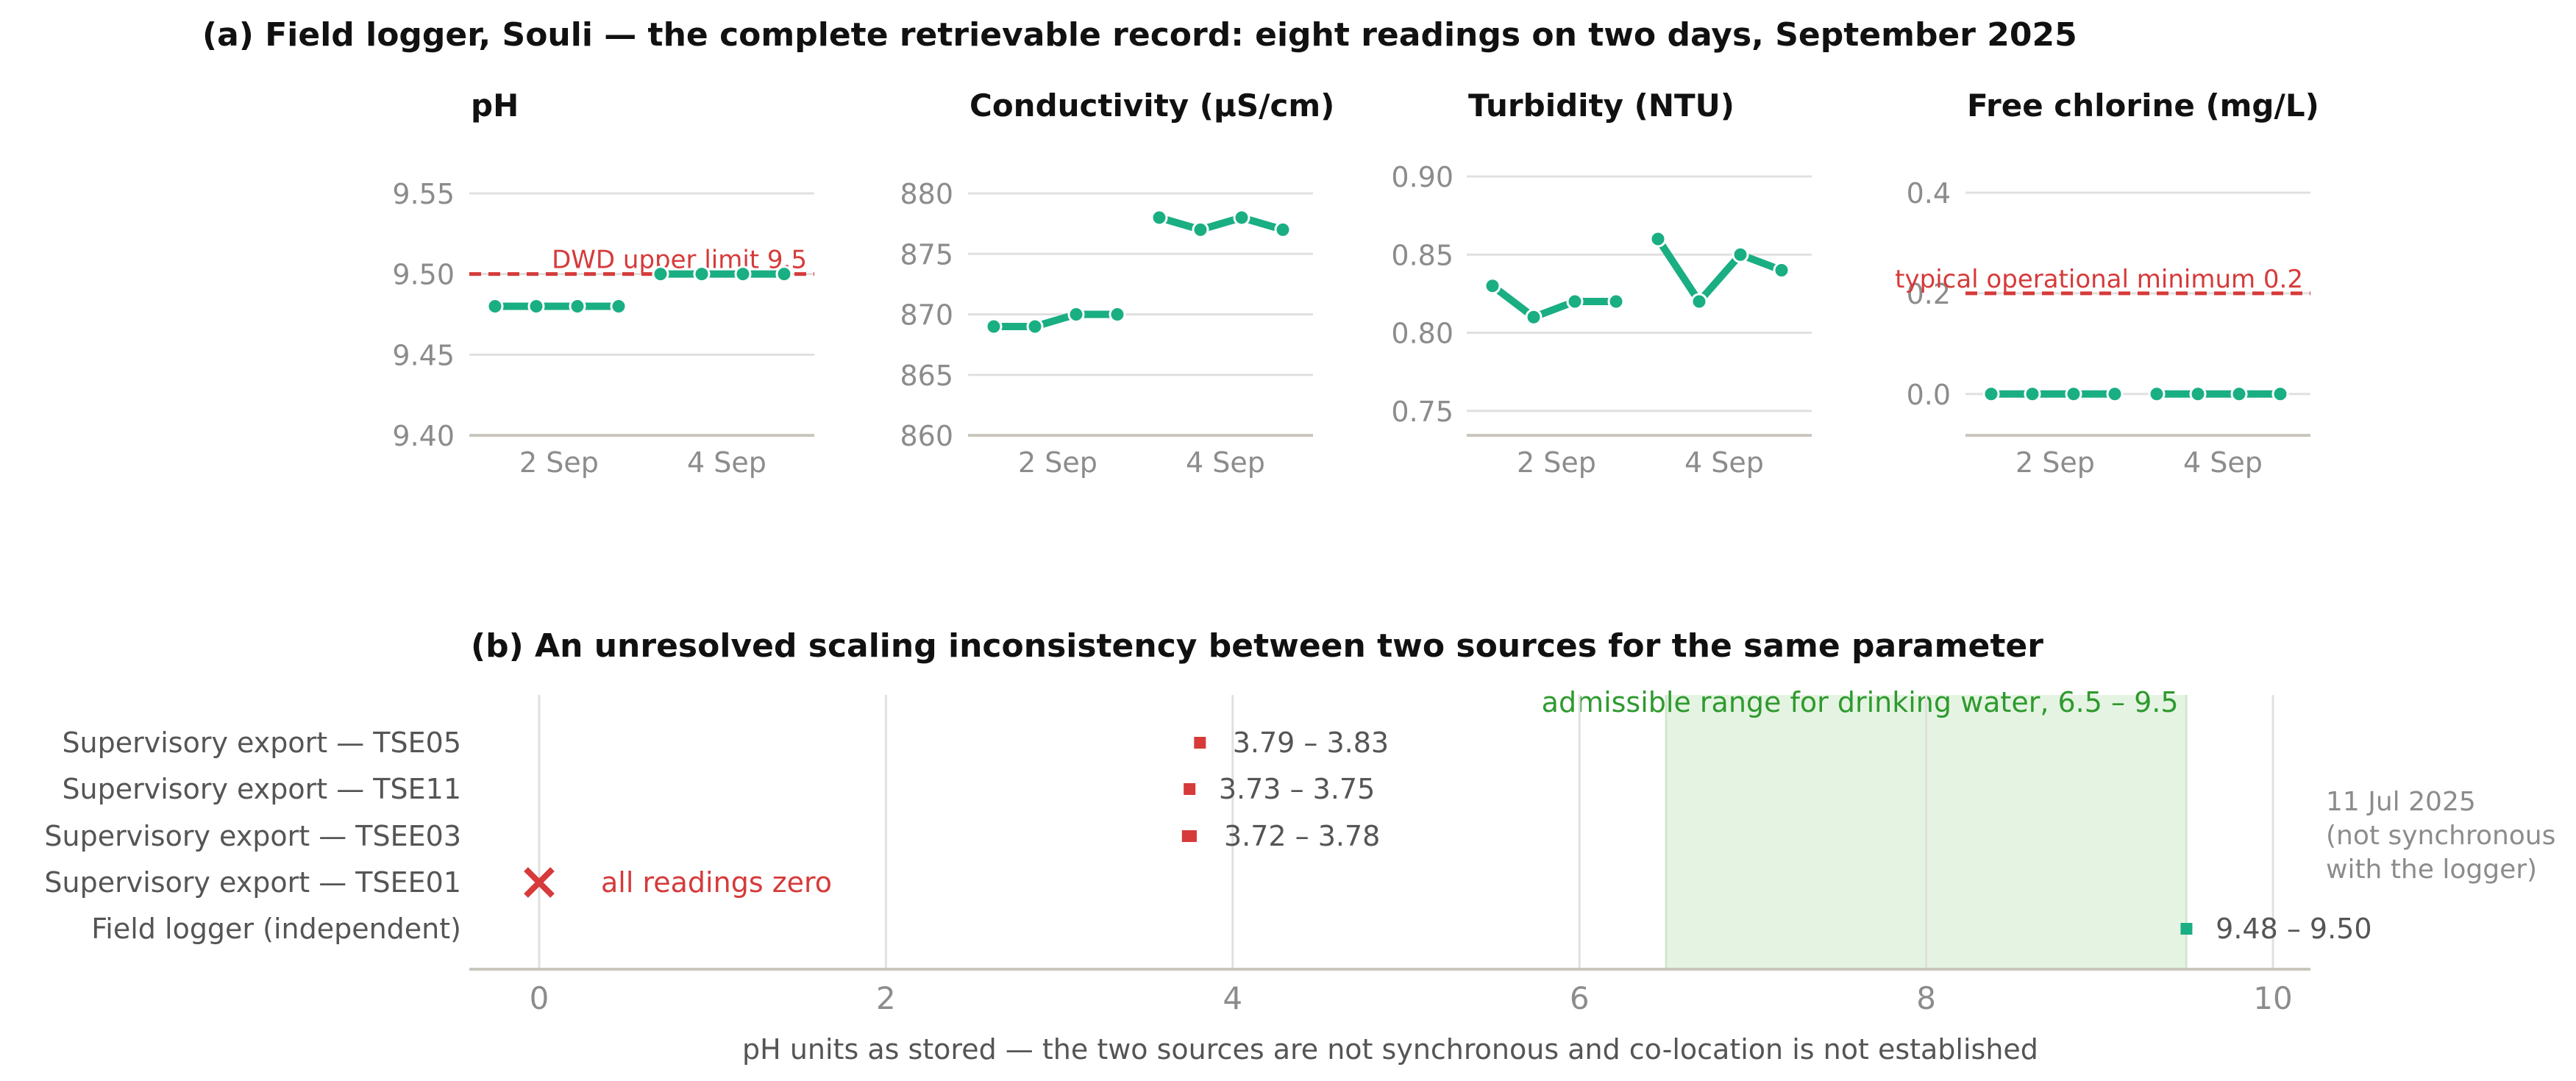 Image resolution: width=2576 pixels, height=1081 pixels. What do you see at coordinates (1929, 294) in the screenshot?
I see `y-tick-label: 0.2` at bounding box center [1929, 294].